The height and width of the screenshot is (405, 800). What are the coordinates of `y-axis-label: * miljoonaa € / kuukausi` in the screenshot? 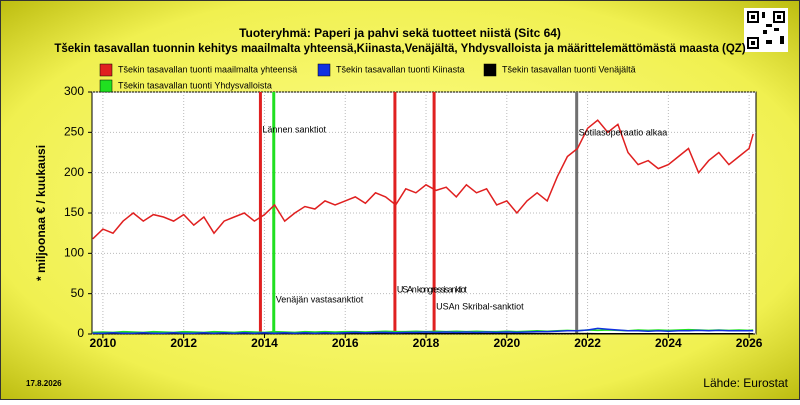 It's located at (41, 213).